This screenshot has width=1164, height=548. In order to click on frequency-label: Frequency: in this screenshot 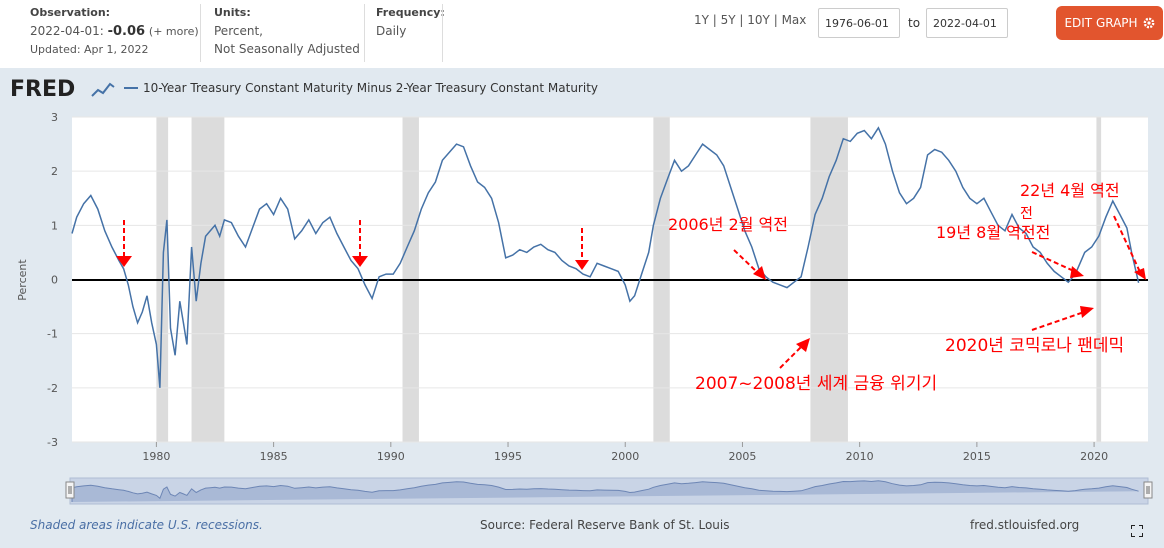, I will do `click(410, 12)`.